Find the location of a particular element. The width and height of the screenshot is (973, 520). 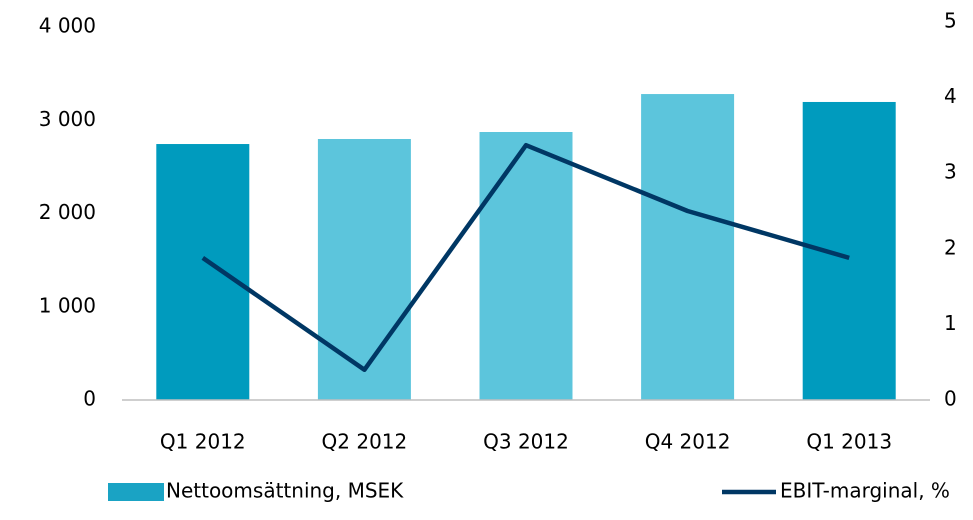

x-tick-label: Q1 2012 is located at coordinates (203, 442).